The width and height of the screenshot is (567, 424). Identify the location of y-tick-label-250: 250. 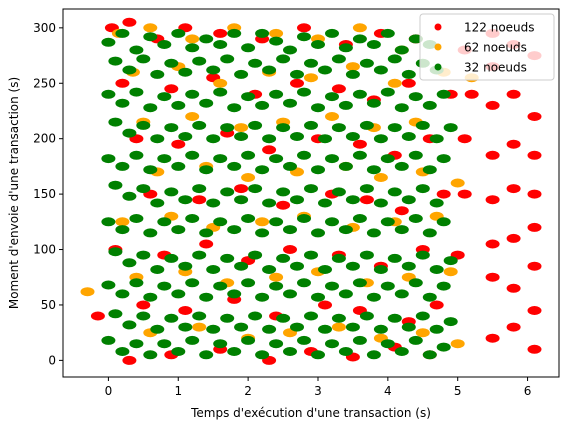
(44, 83).